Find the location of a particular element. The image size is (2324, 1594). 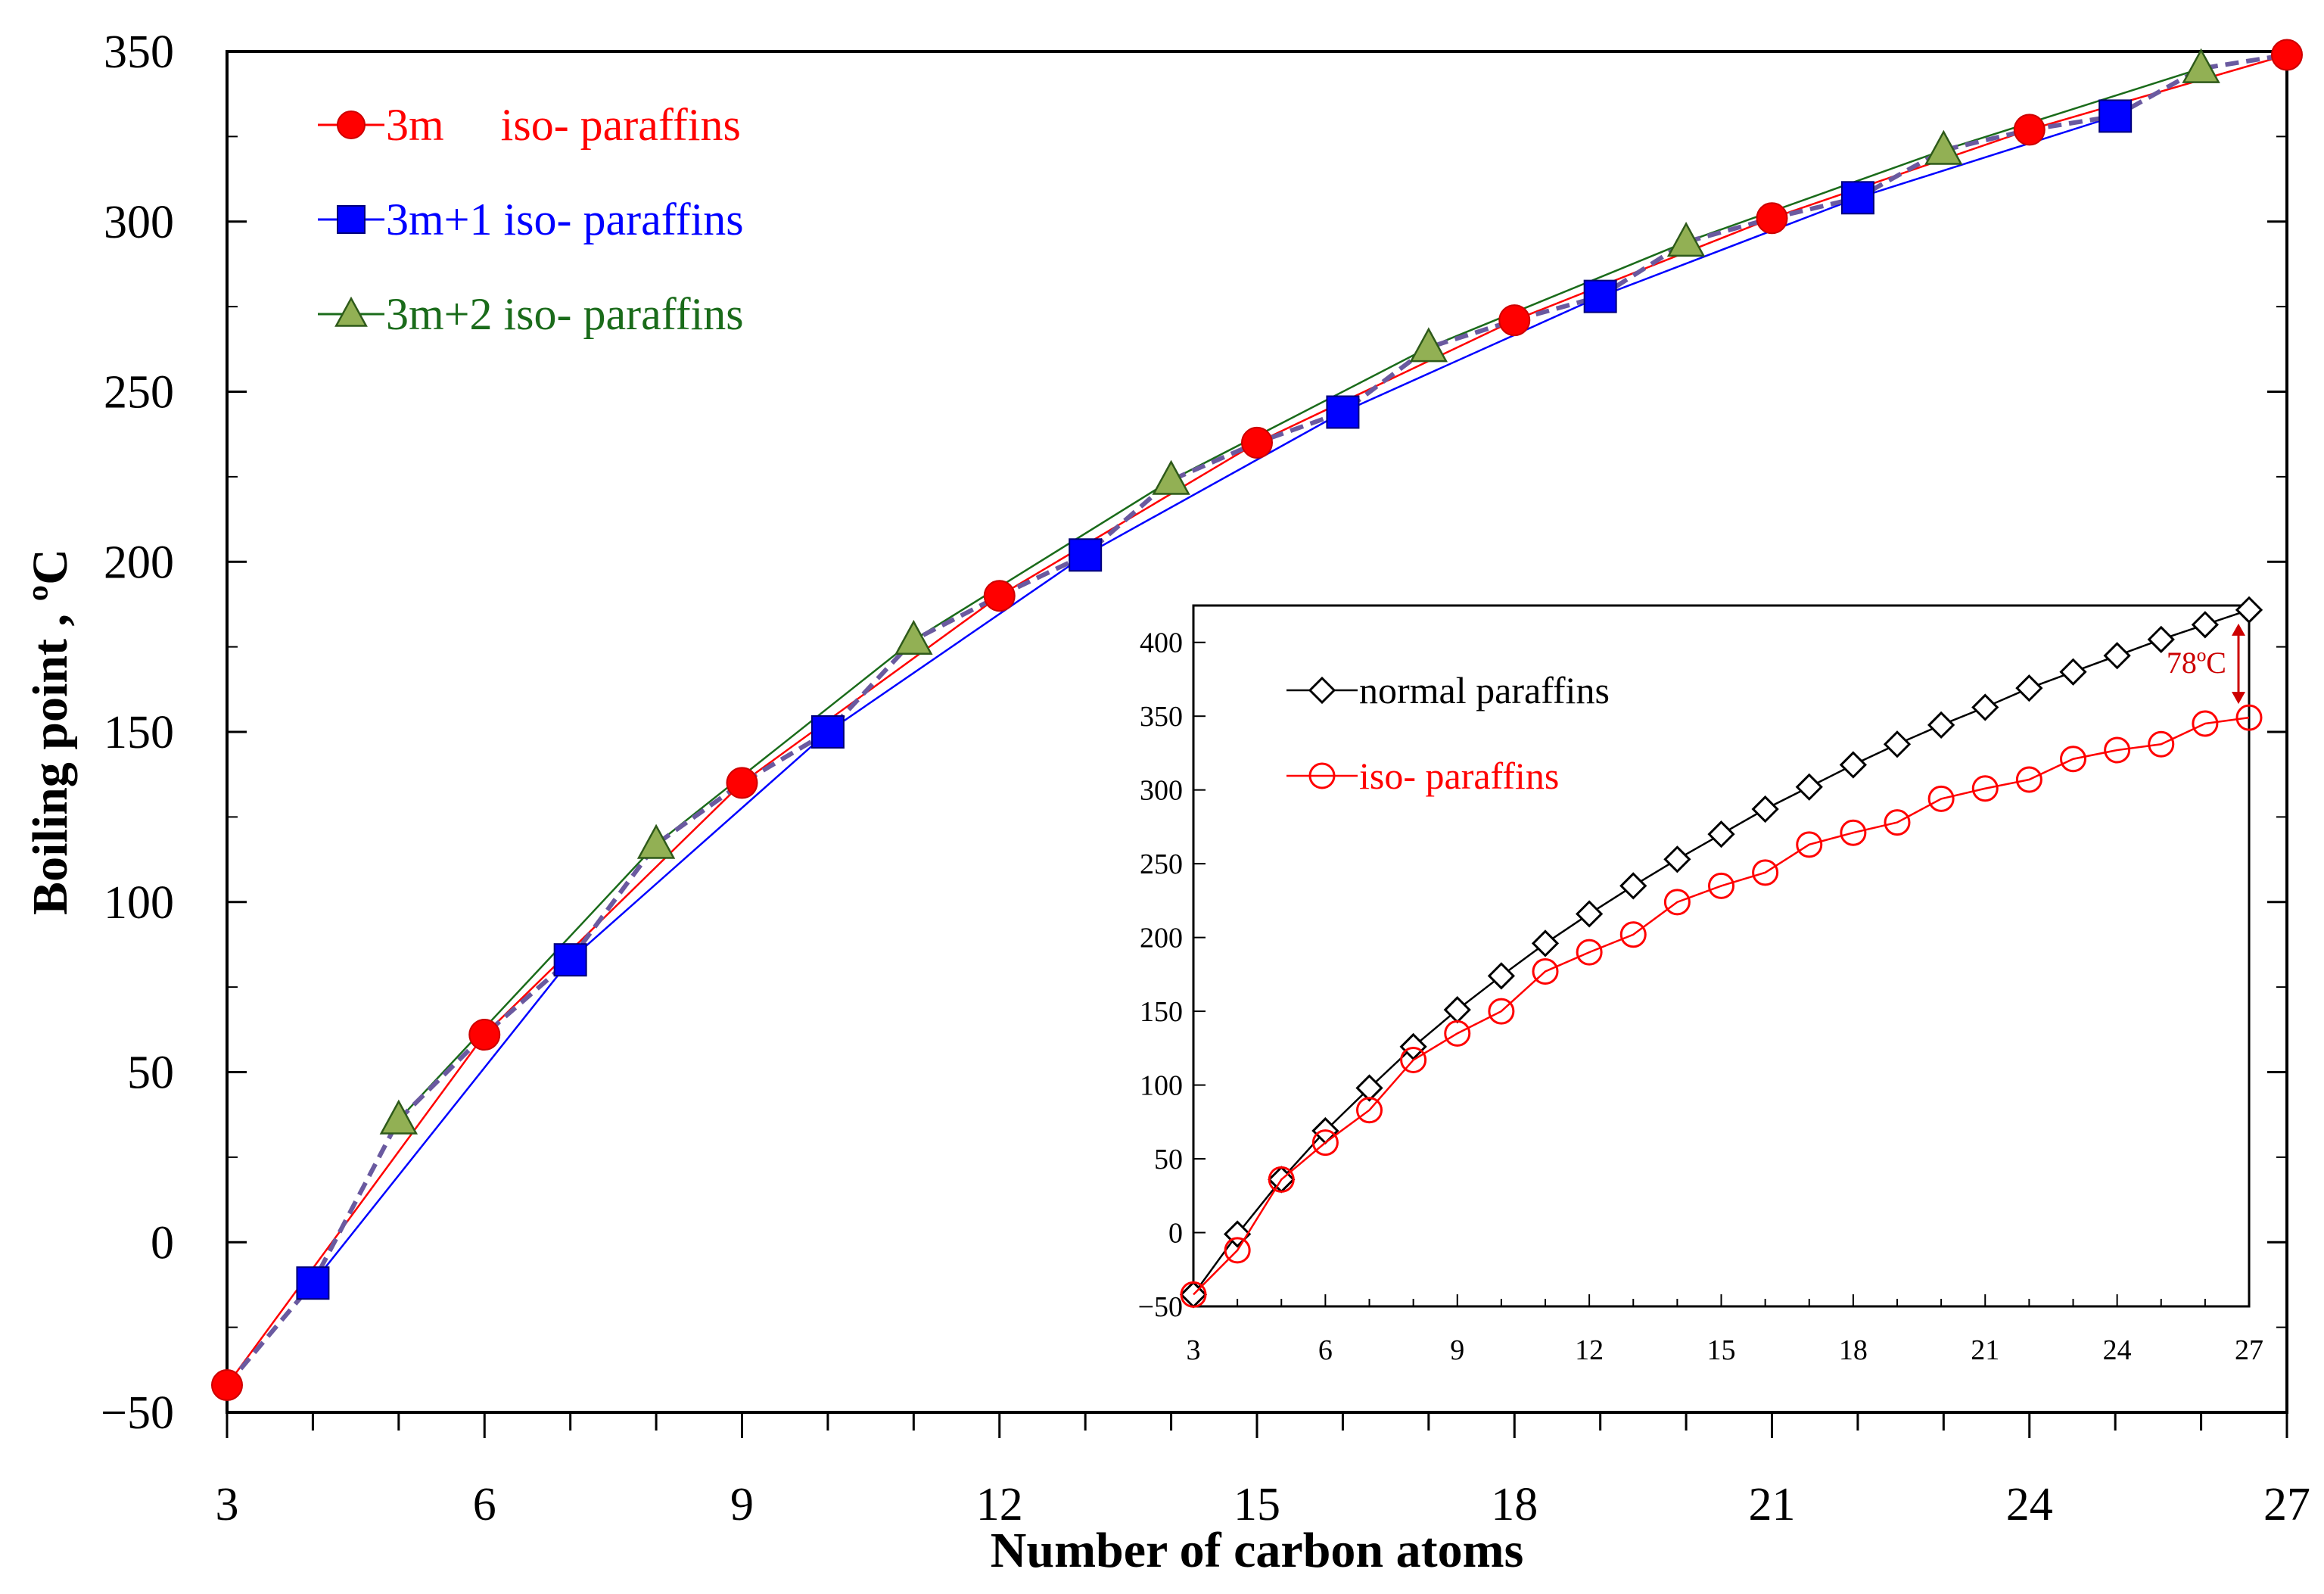

x-tick-label: 9 is located at coordinates (742, 1504).